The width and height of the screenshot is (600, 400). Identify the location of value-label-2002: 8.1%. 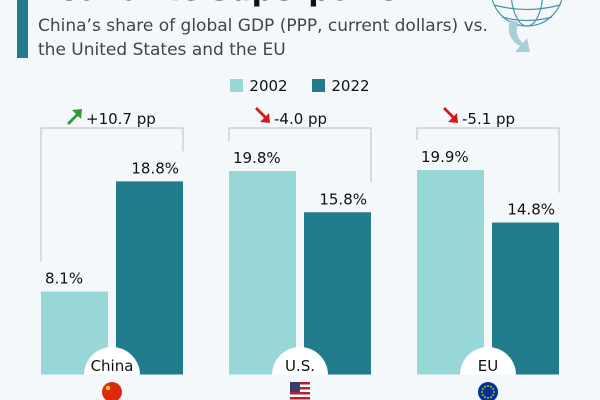
(64, 279).